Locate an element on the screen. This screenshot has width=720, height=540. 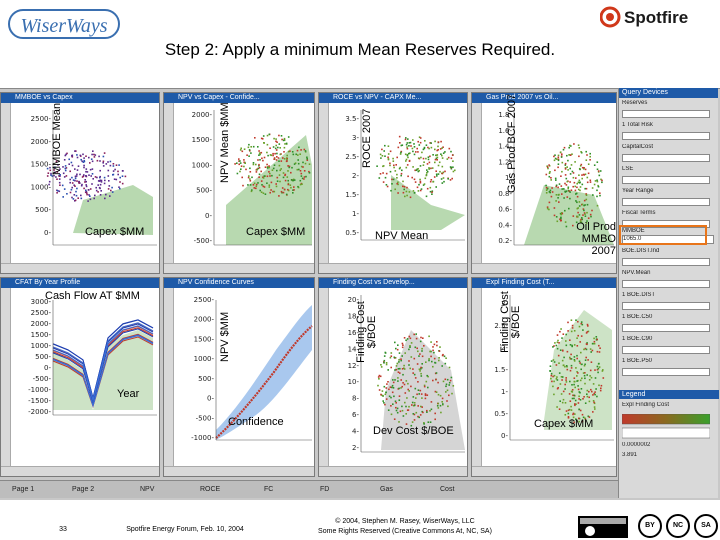
query-label: Reserves is located at coordinates (635, 103).